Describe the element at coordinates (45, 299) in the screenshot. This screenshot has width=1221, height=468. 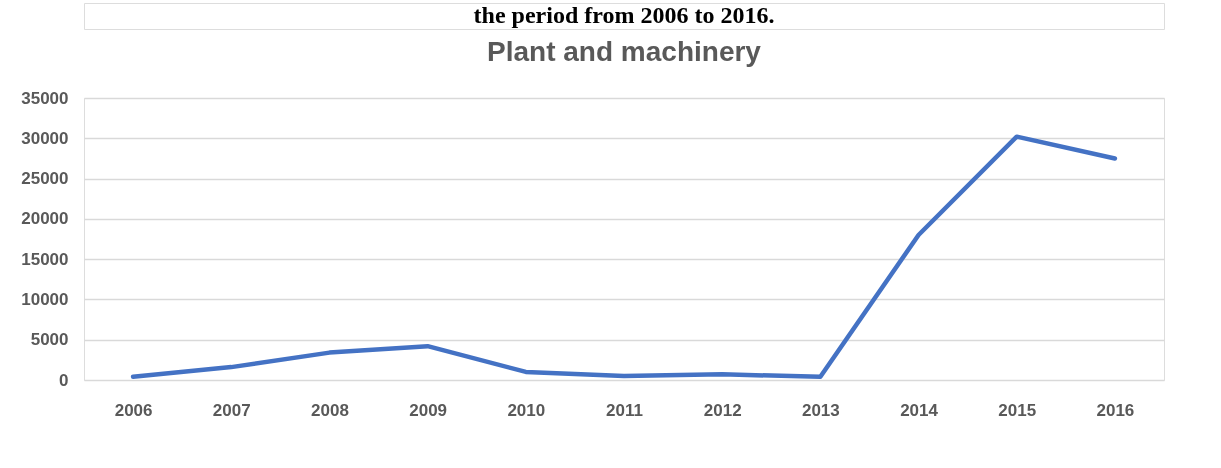
I see `y-tick-label: 10000` at that location.